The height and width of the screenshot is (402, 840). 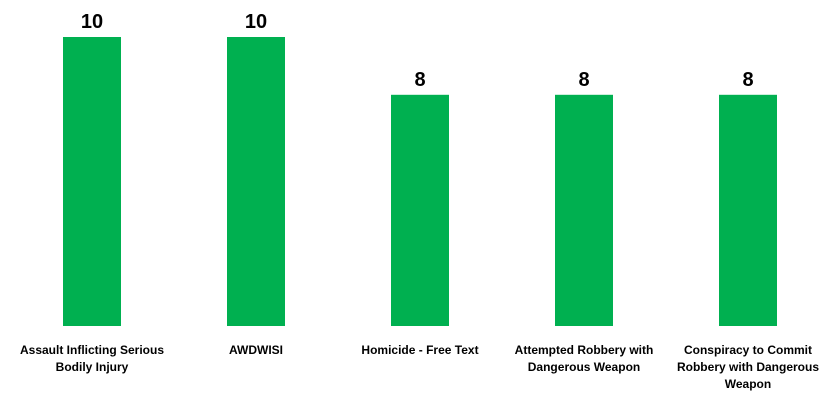 What do you see at coordinates (584, 350) in the screenshot?
I see `category-label-line: Attempted Robbery with` at bounding box center [584, 350].